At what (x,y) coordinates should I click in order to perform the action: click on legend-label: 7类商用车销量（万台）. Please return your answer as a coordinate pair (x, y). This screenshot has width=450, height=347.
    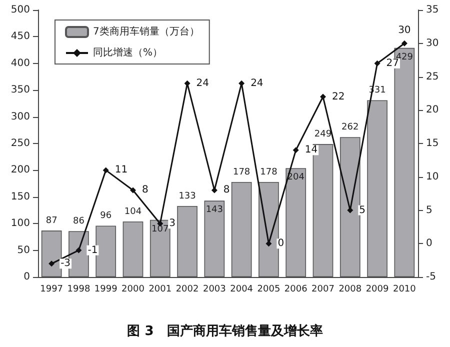
    Looking at the image, I should click on (146, 32).